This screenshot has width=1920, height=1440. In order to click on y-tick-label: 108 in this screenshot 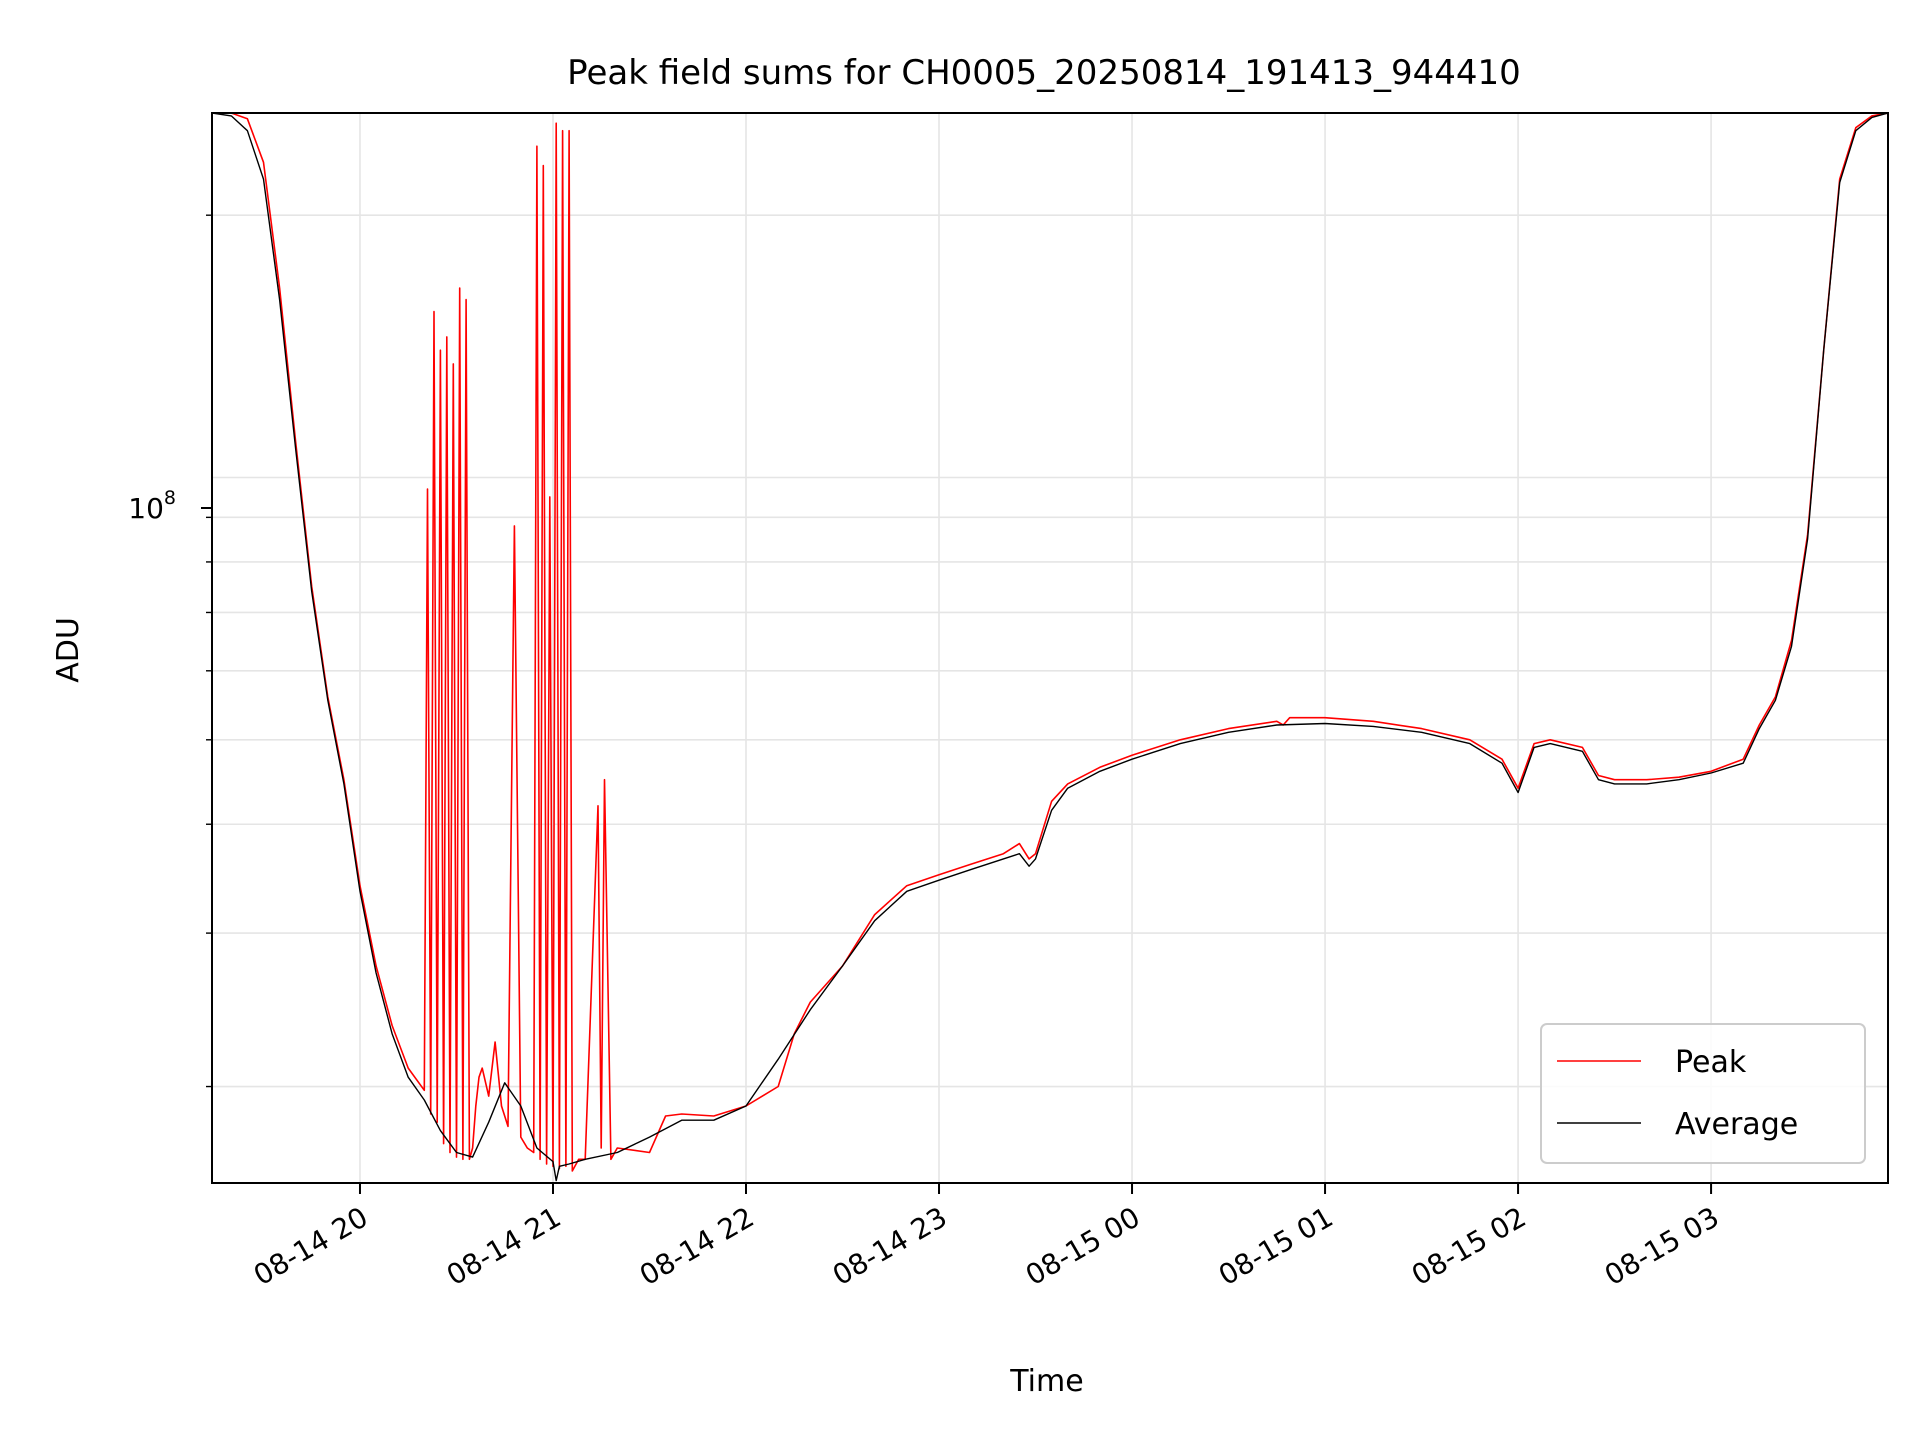, I will do `click(152, 506)`.